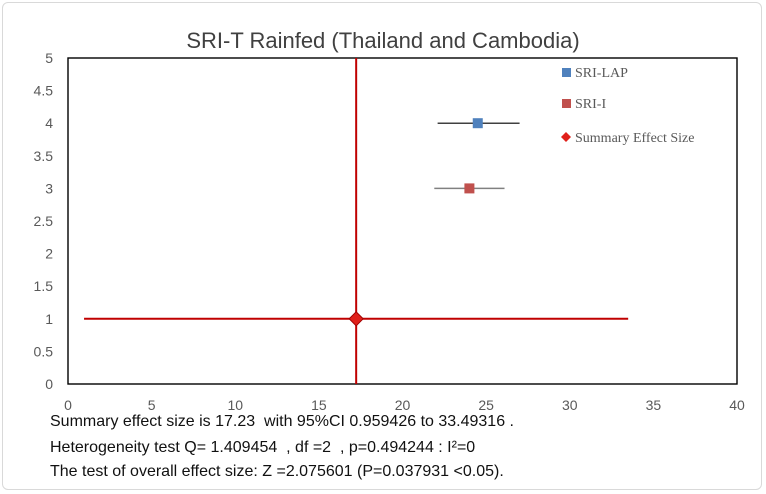 This screenshot has height=494, width=766. What do you see at coordinates (628, 106) in the screenshot?
I see `legend: SRI-LAP SRI-I Summary Effect Size` at bounding box center [628, 106].